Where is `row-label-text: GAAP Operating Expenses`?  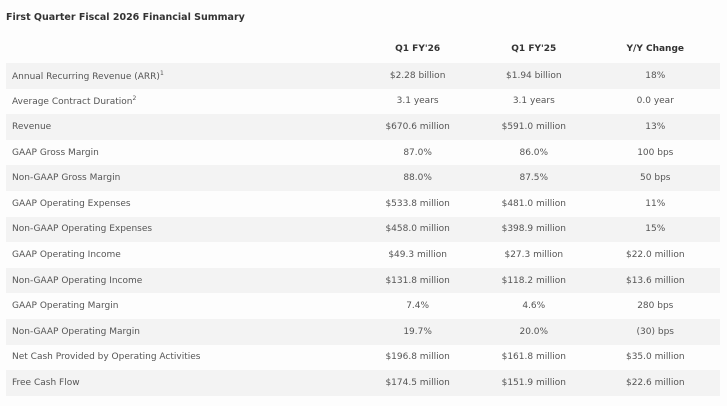
row-label-text: GAAP Operating Expenses is located at coordinates (71, 203).